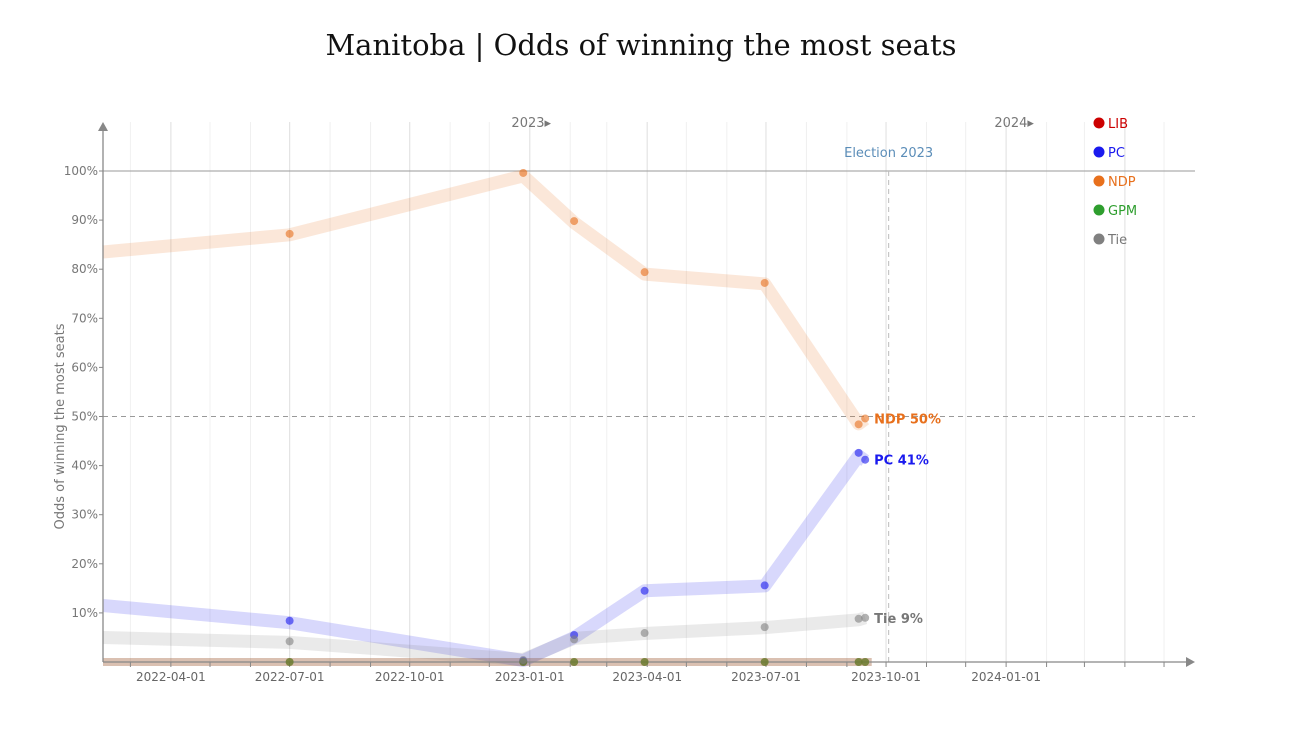 The image size is (1296, 733). I want to click on x-tick-label: 2023-07-01, so click(766, 677).